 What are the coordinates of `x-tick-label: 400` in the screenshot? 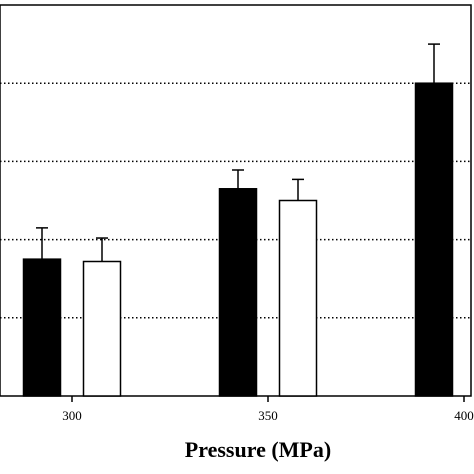 It's located at (464, 415).